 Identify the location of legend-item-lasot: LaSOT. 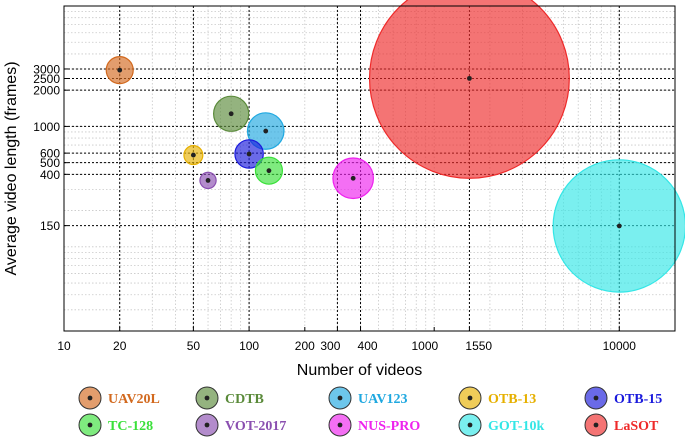
(621, 425).